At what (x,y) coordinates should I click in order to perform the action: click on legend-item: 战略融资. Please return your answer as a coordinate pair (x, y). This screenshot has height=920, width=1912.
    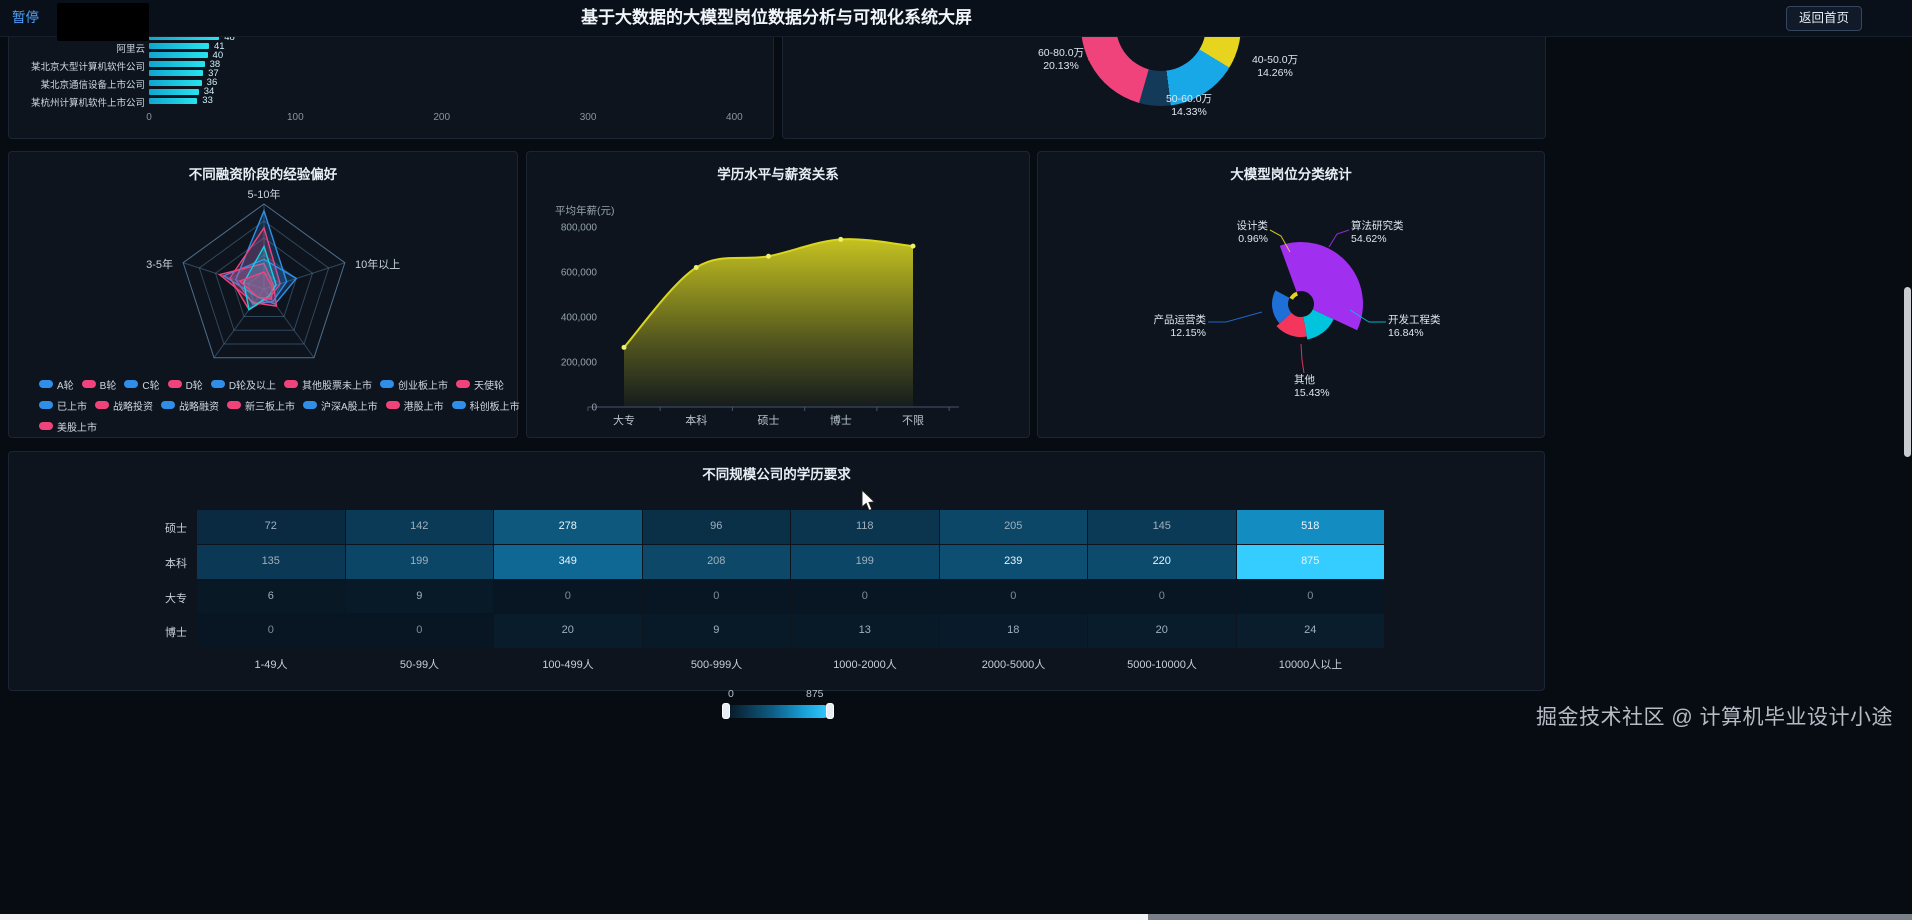
    Looking at the image, I should click on (190, 406).